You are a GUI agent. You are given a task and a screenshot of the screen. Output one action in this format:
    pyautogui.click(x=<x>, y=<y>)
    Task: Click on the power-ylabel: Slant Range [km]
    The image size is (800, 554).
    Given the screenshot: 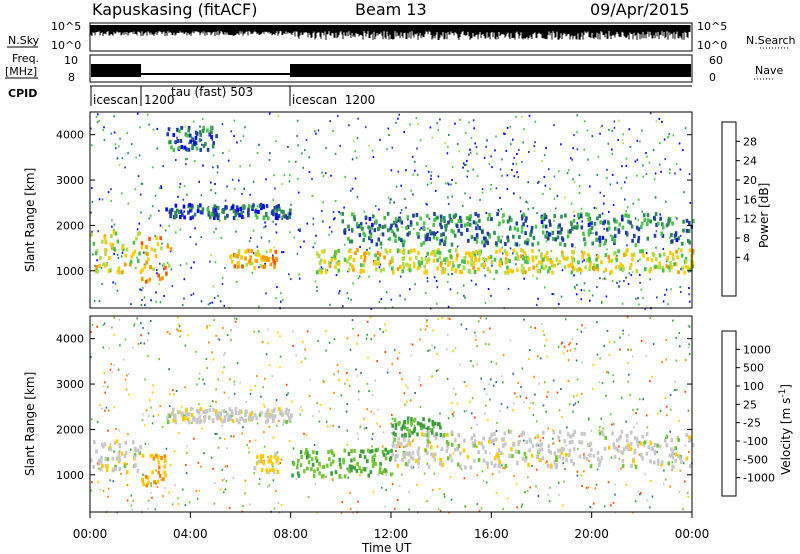 What is the action you would take?
    pyautogui.click(x=30, y=220)
    